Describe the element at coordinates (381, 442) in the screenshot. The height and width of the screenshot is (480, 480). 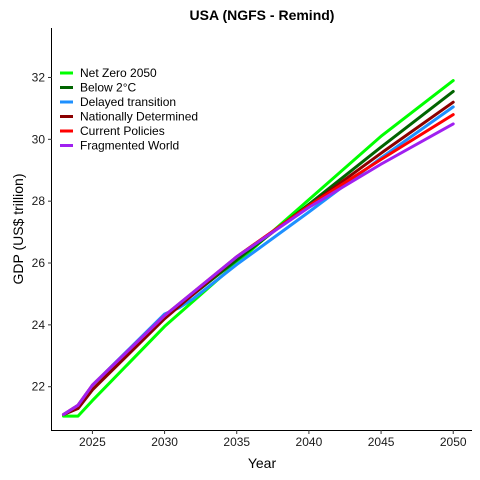
I see `x-tick-label: 2045` at that location.